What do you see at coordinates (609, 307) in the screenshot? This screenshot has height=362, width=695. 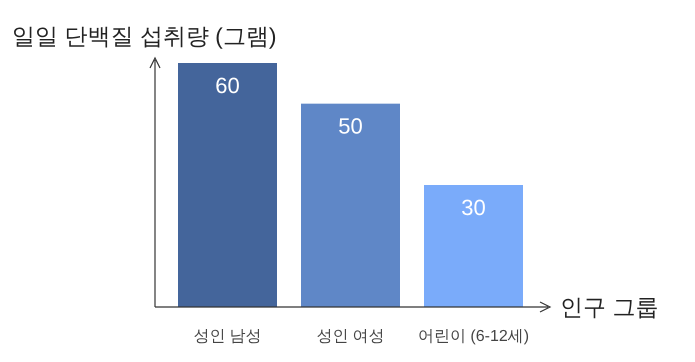 I see `x-axis-title: 인구 그룹` at bounding box center [609, 307].